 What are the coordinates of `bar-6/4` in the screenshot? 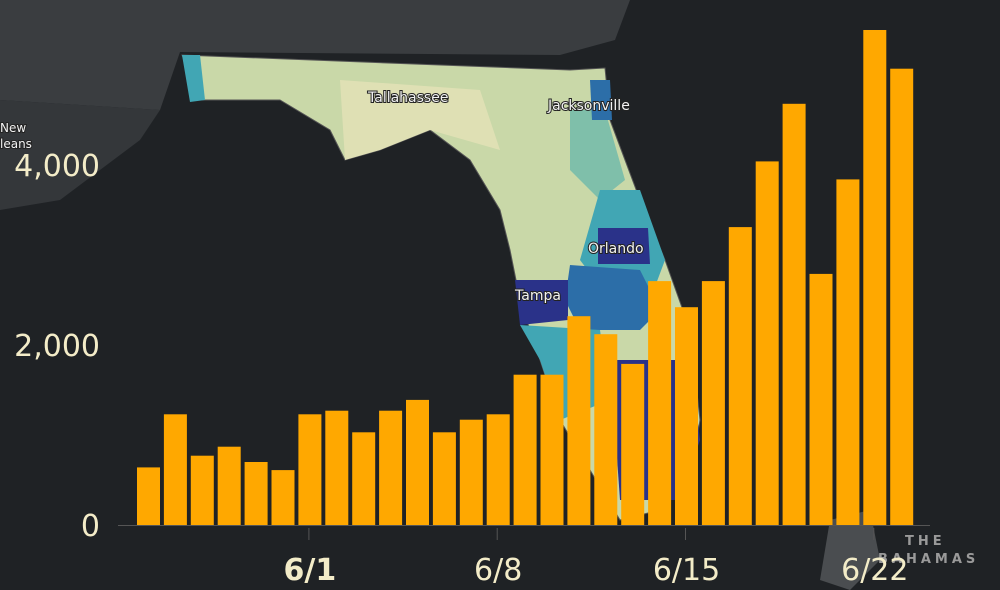 It's located at (391, 467).